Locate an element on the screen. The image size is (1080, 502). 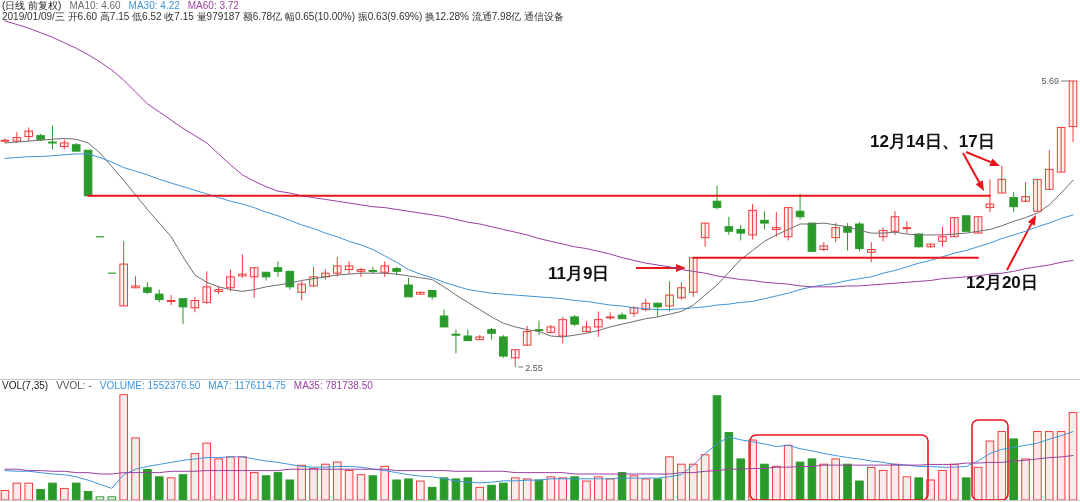
text: VOLUME: 1552376.50 is located at coordinates (150, 385).